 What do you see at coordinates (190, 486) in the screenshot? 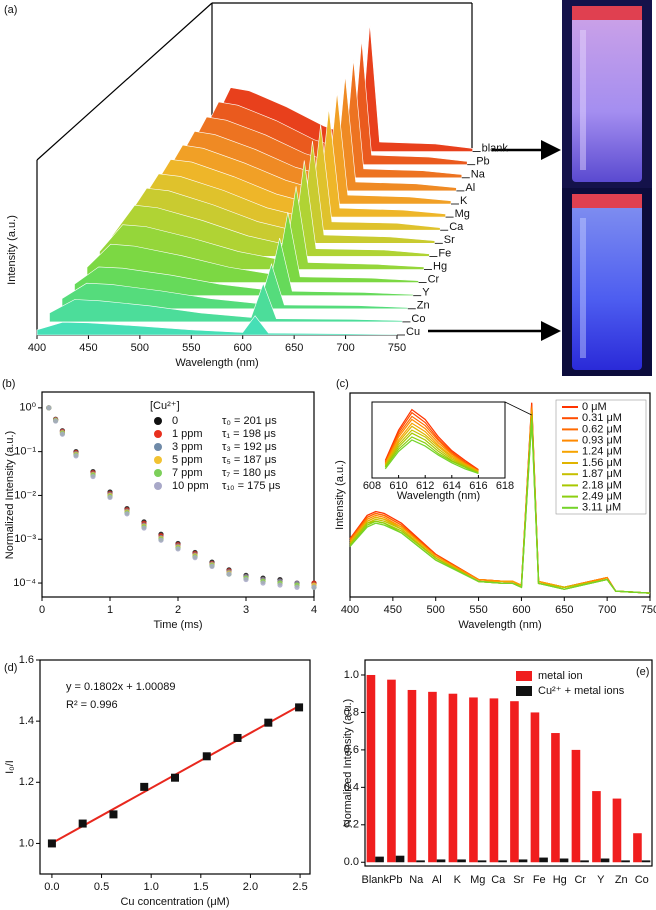
I see `legend-label: 10 ppm` at bounding box center [190, 486].